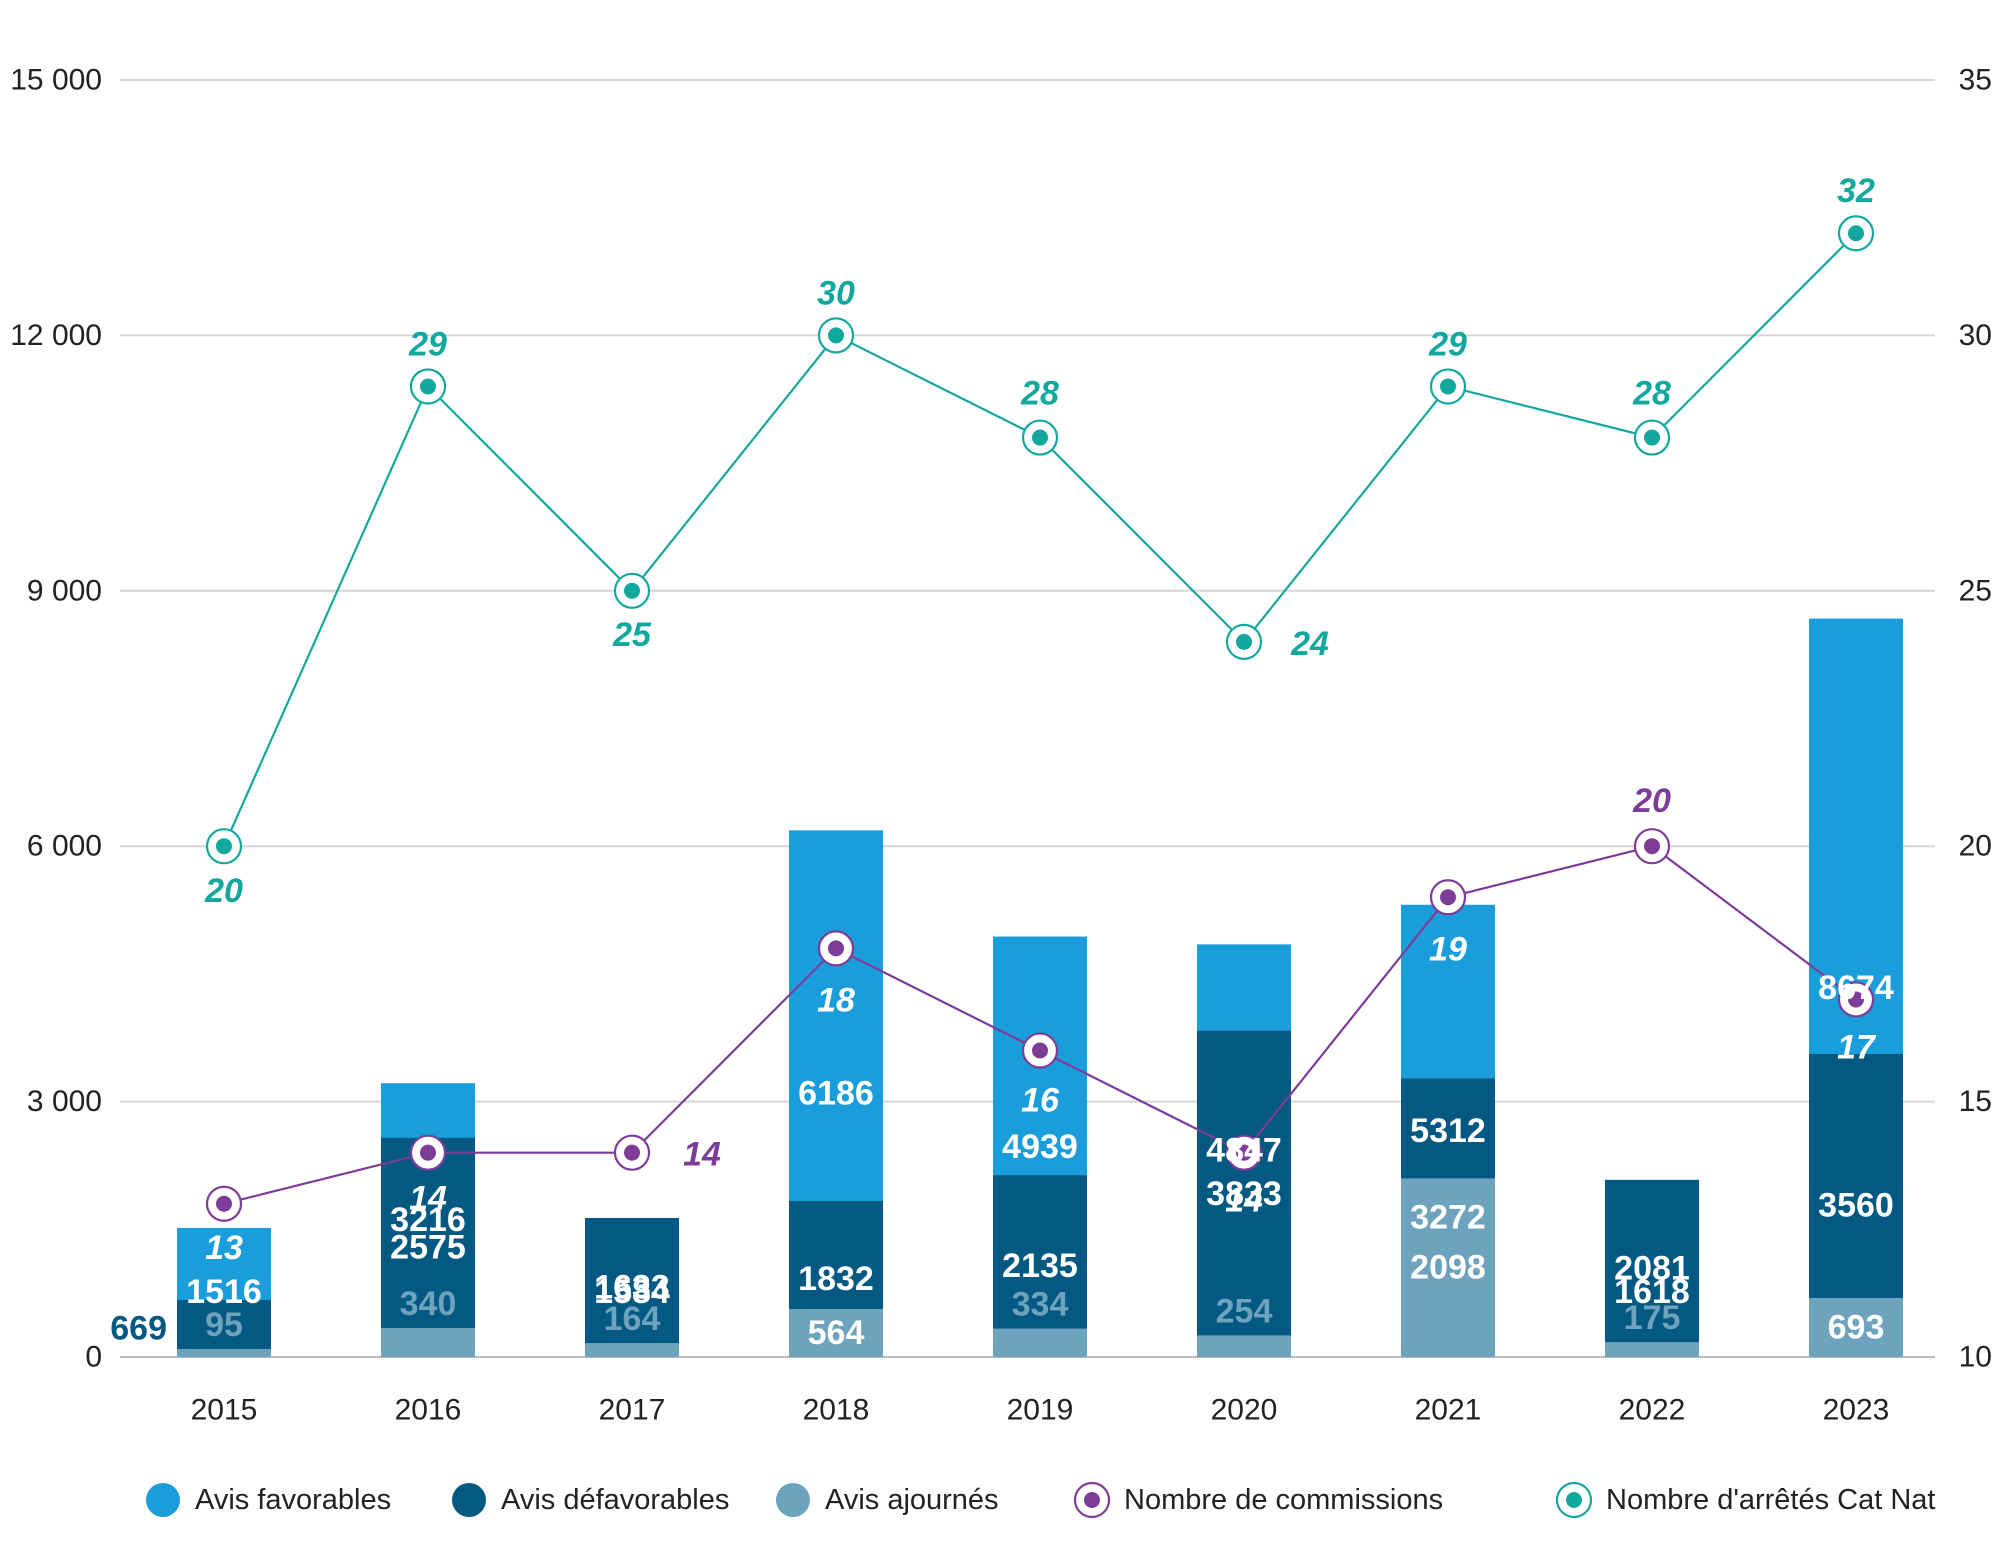  Describe the element at coordinates (93, 1357) in the screenshot. I see `left-tick-label: 0` at that location.